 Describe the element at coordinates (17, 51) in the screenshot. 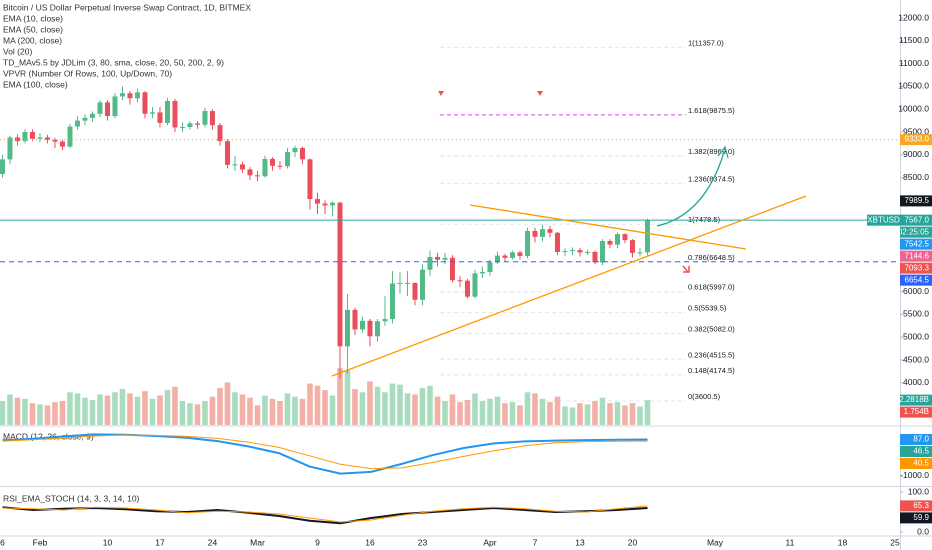

I see `indicator-label: Vol (20)` at that location.